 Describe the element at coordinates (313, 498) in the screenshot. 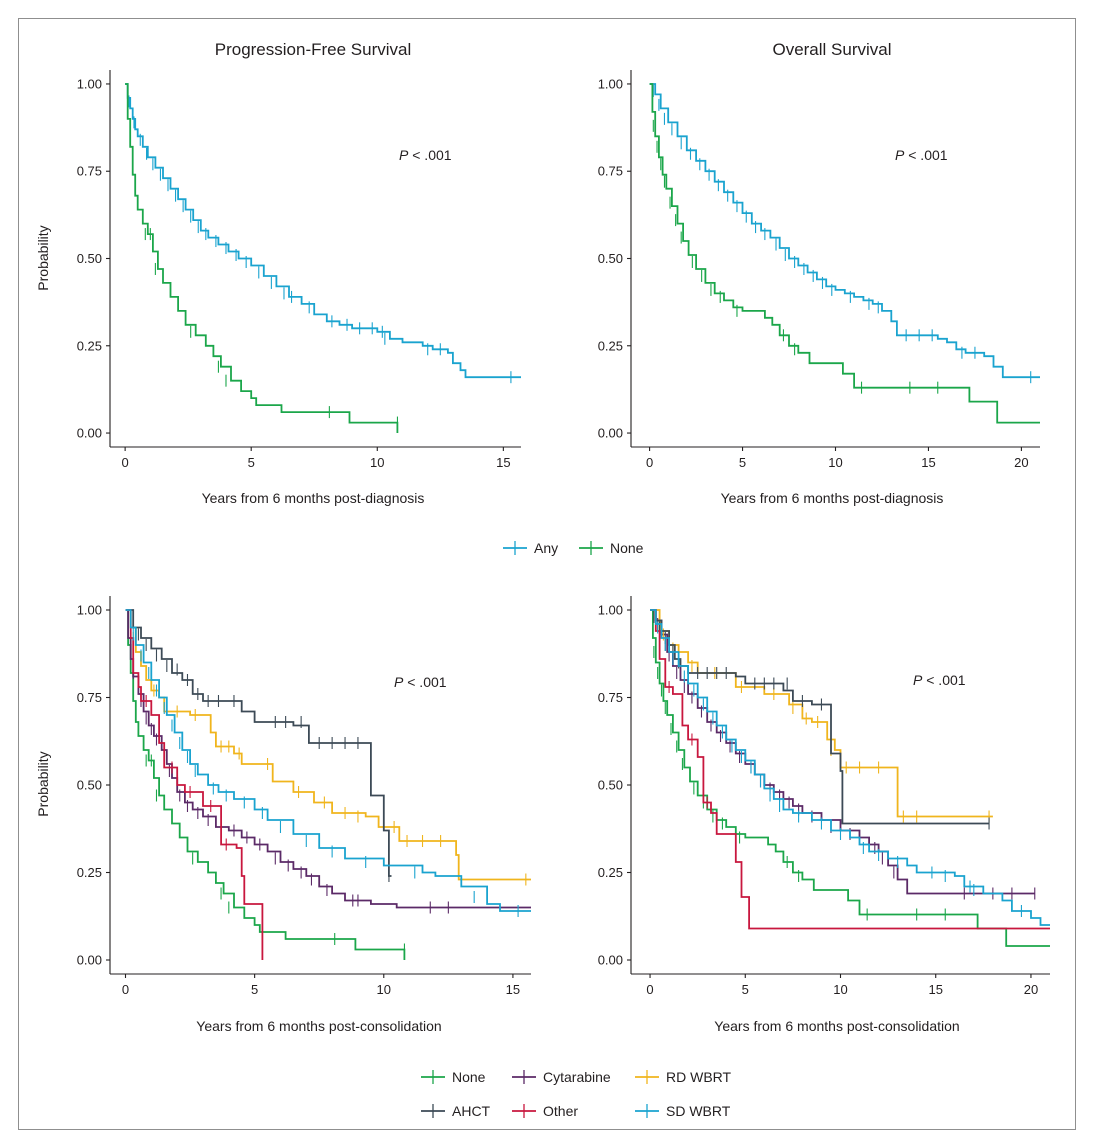

I see `x-axis-label-top-left: Years from 6 months post-diagnosis` at that location.